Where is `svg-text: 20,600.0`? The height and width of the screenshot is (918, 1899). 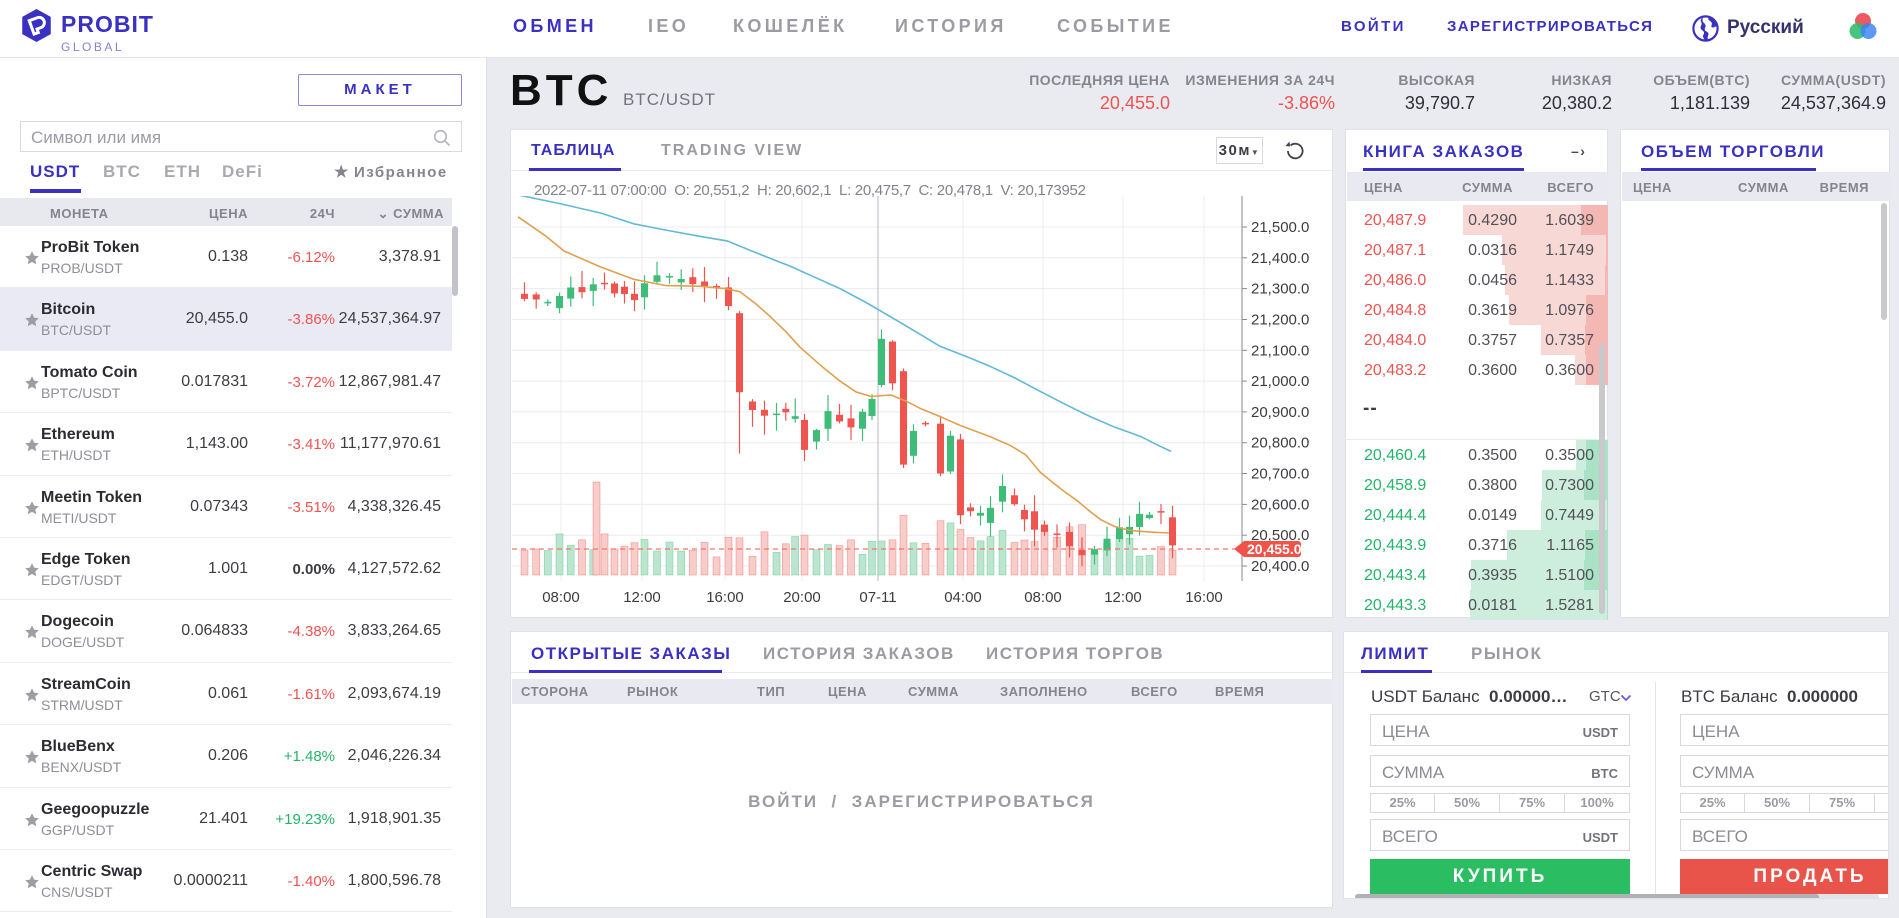
svg-text: 20,600.0 is located at coordinates (1280, 504).